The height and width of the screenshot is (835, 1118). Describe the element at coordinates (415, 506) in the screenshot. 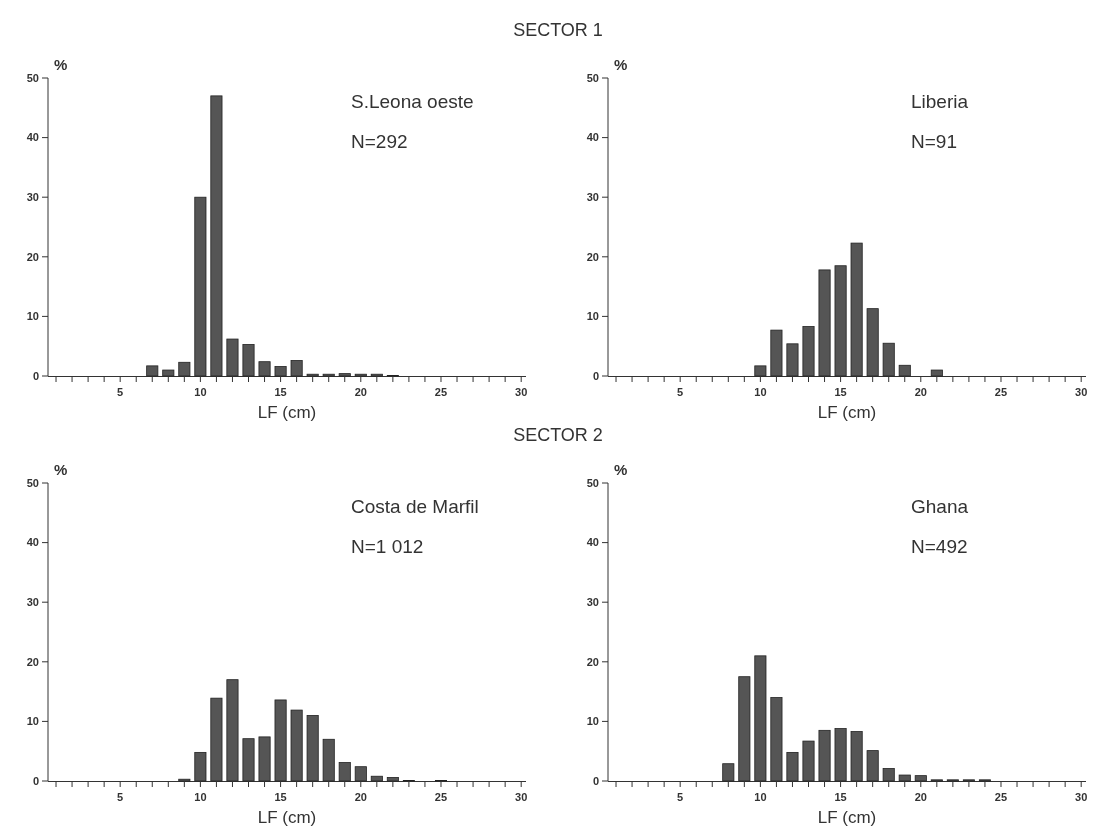

I see `annotation: Costa de Marfil` at that location.